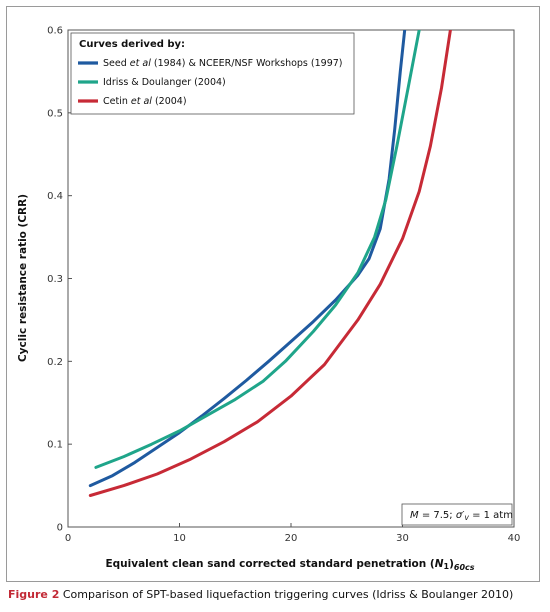 The image size is (550, 612). What do you see at coordinates (68, 538) in the screenshot?
I see `x-tick-label: 0` at bounding box center [68, 538].